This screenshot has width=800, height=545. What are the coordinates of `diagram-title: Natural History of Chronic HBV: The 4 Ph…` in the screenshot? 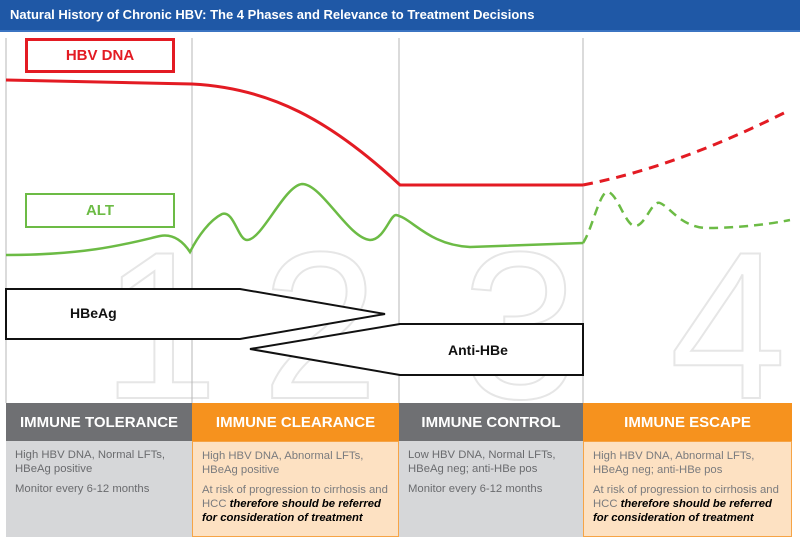 It's located at (272, 14).